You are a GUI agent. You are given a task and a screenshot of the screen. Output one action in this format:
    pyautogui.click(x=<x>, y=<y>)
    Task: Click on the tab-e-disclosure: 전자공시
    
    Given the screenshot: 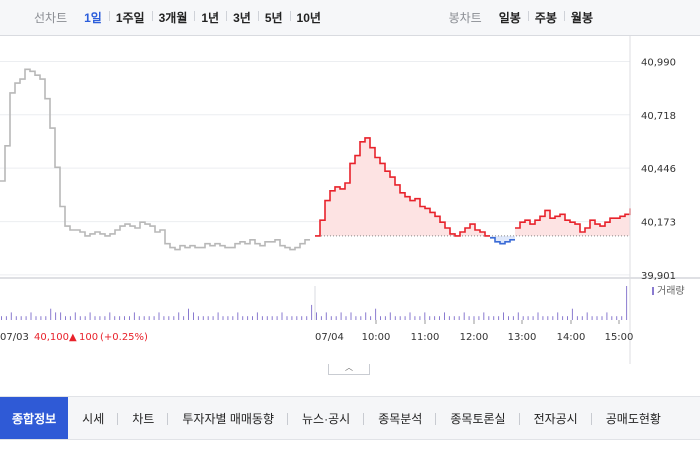 What is the action you would take?
    pyautogui.click(x=556, y=418)
    